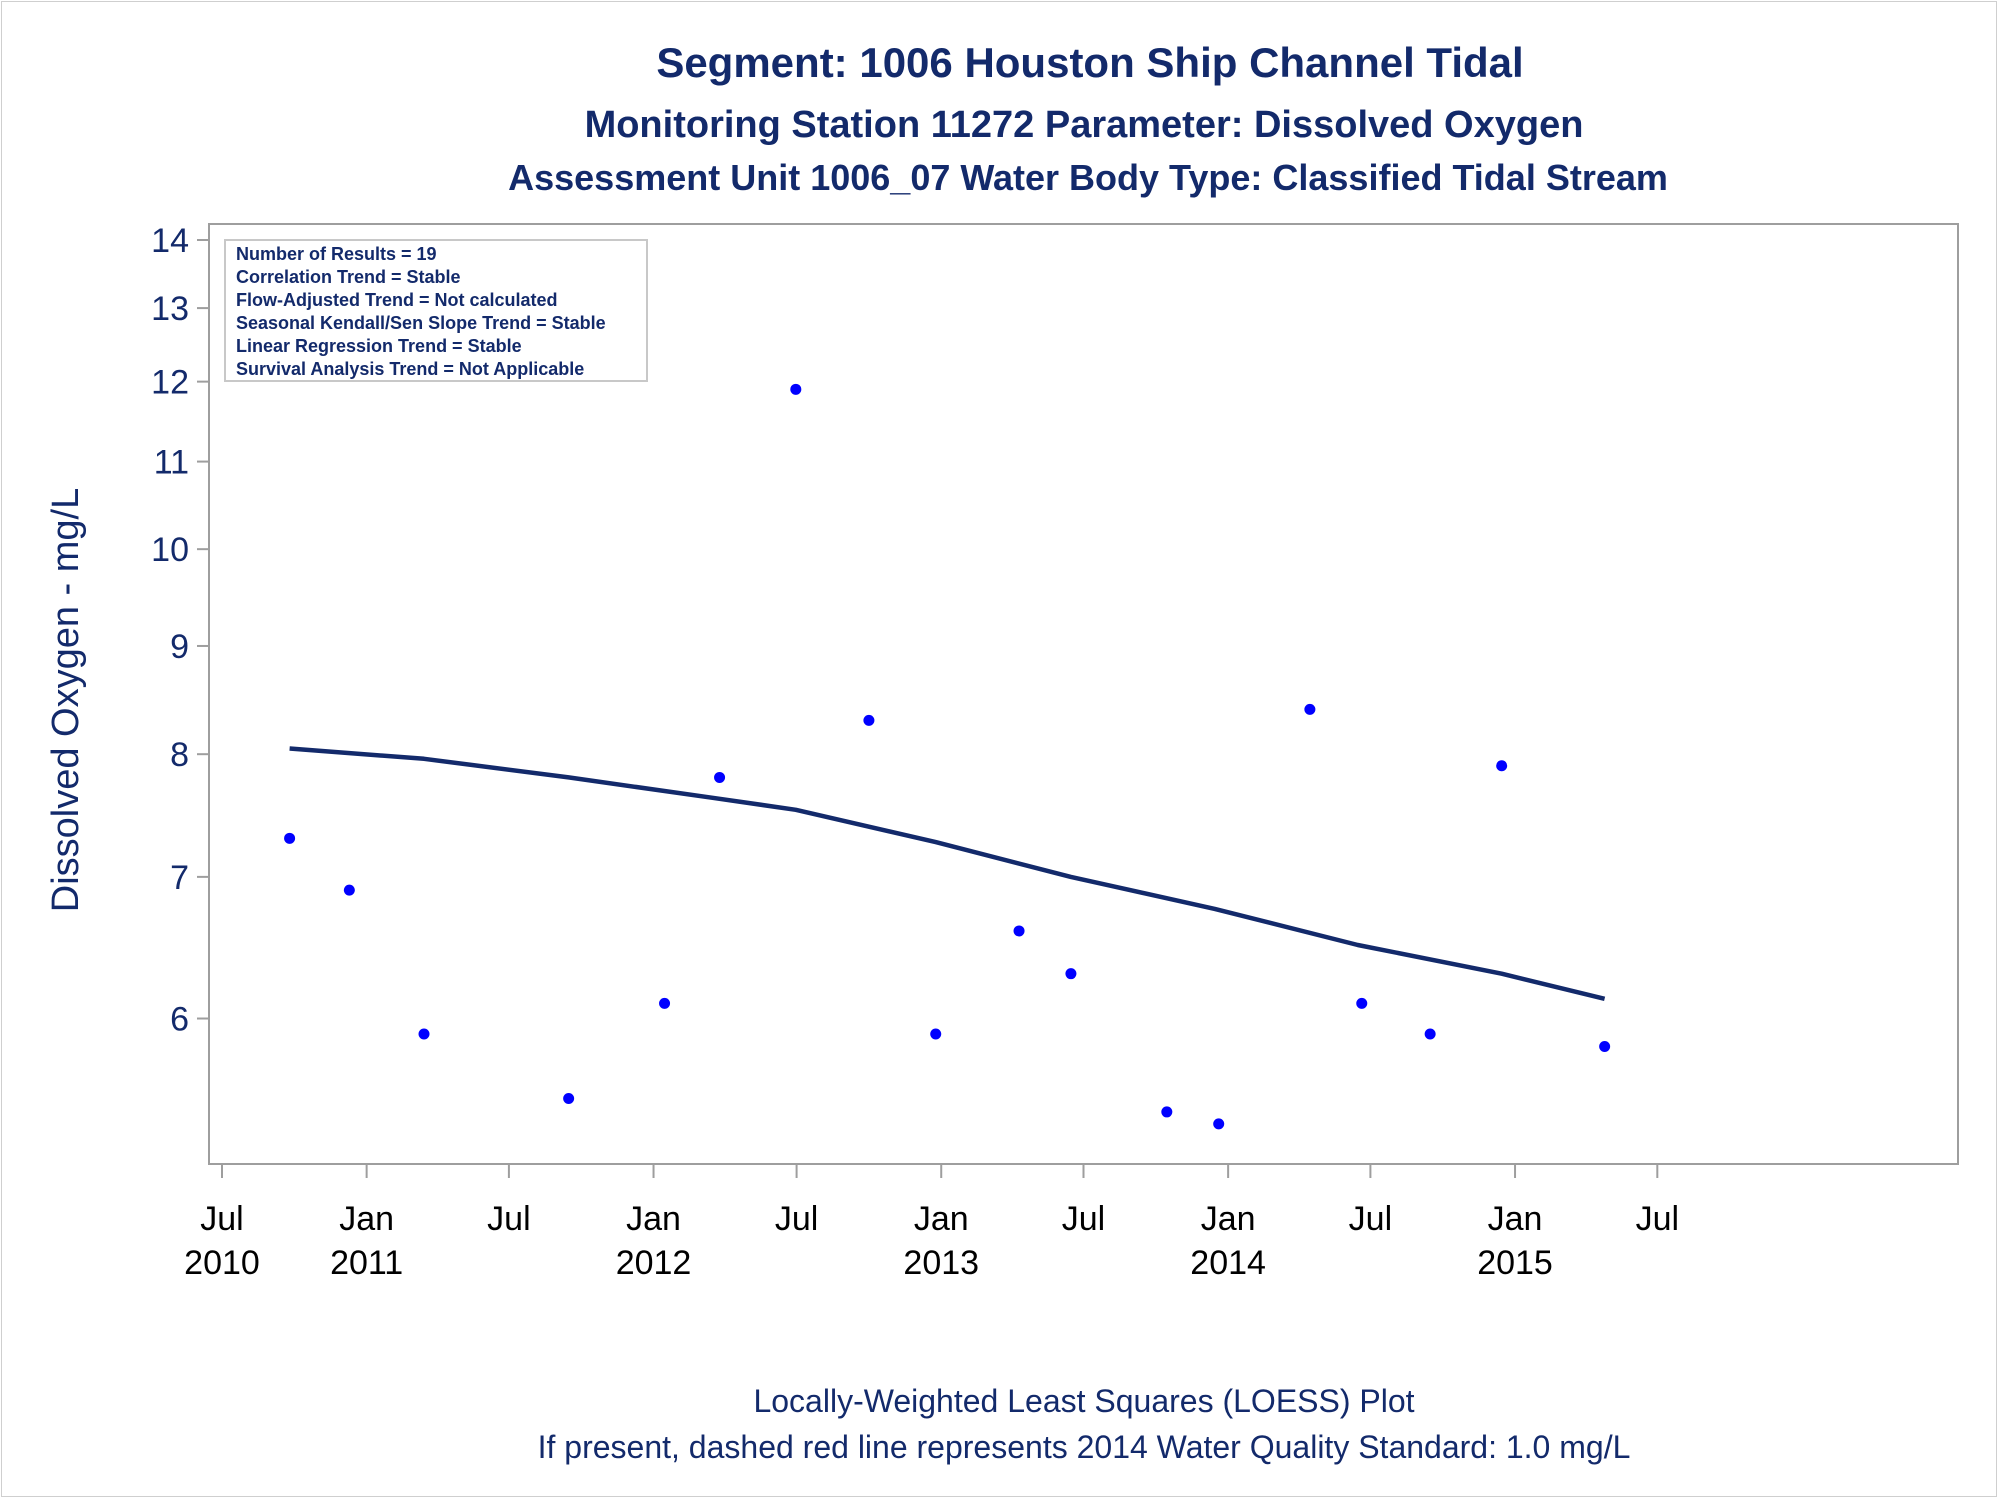 The height and width of the screenshot is (1500, 2000). Describe the element at coordinates (941, 1263) in the screenshot. I see `x-tick-year-label: 2013` at that location.